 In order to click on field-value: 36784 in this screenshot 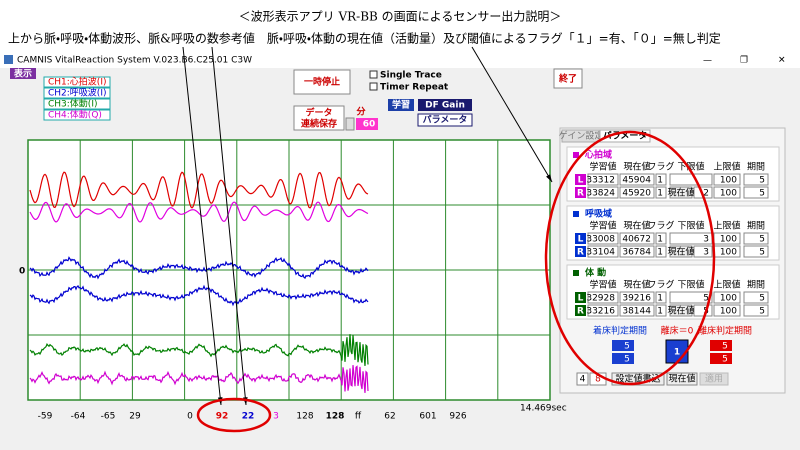, I will do `click(636, 253)`.